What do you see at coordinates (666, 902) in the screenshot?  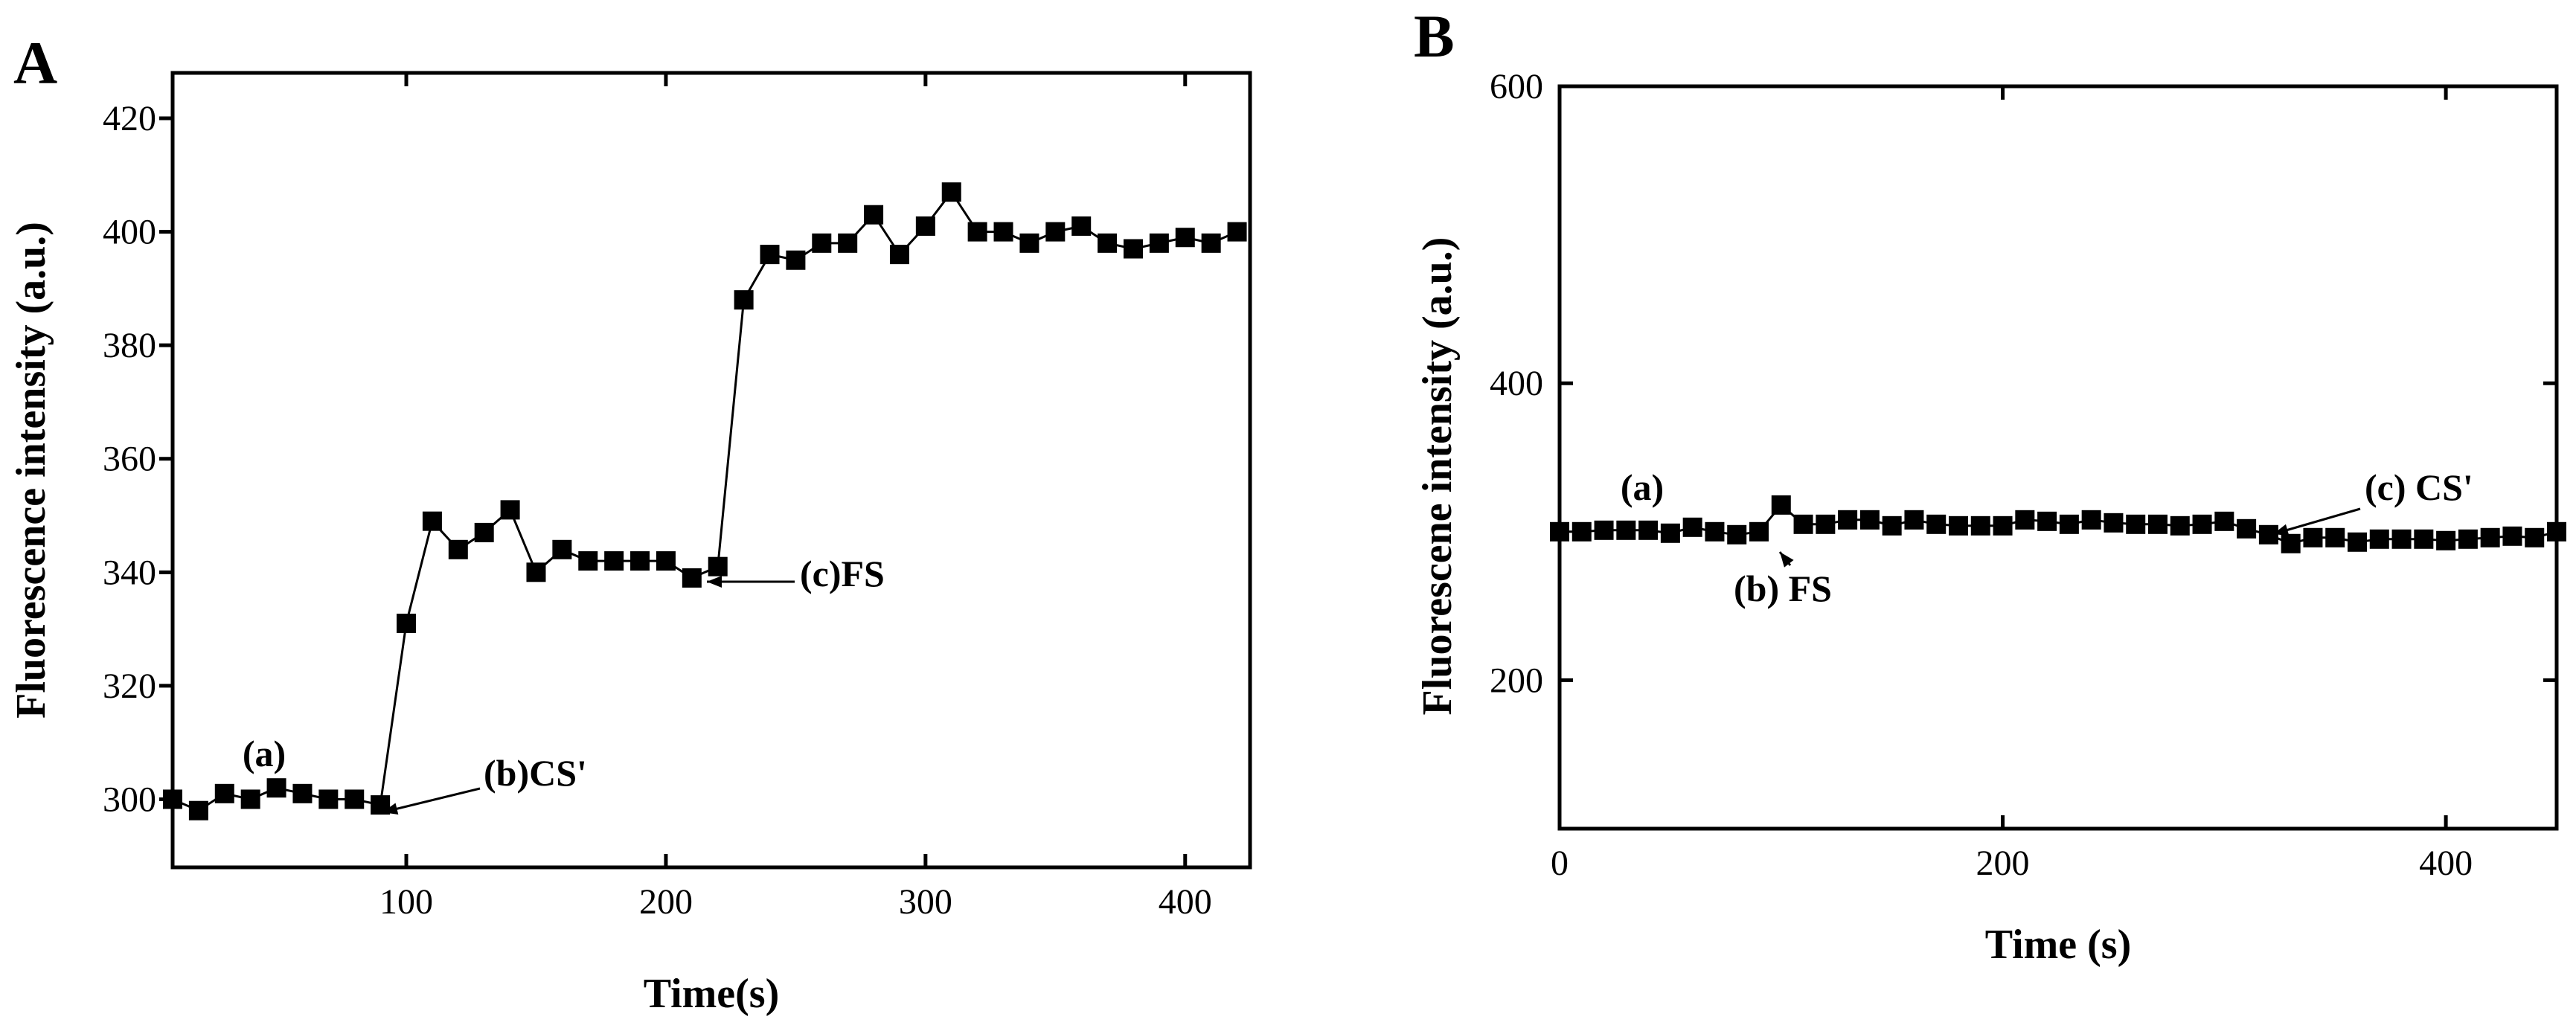 I see `panel-a-x-tick-label: 200` at bounding box center [666, 902].